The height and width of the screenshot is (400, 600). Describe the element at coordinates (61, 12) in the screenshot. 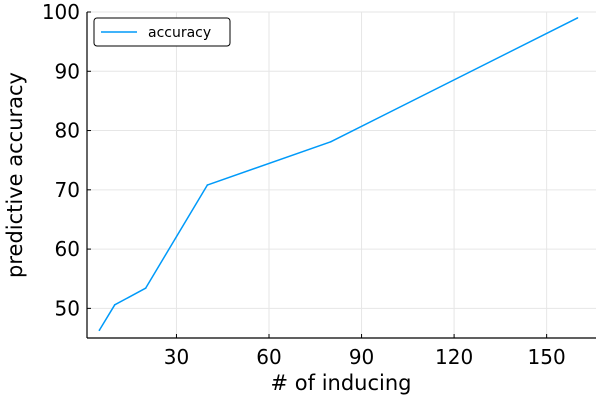

I see `y-tick-label: 100` at that location.